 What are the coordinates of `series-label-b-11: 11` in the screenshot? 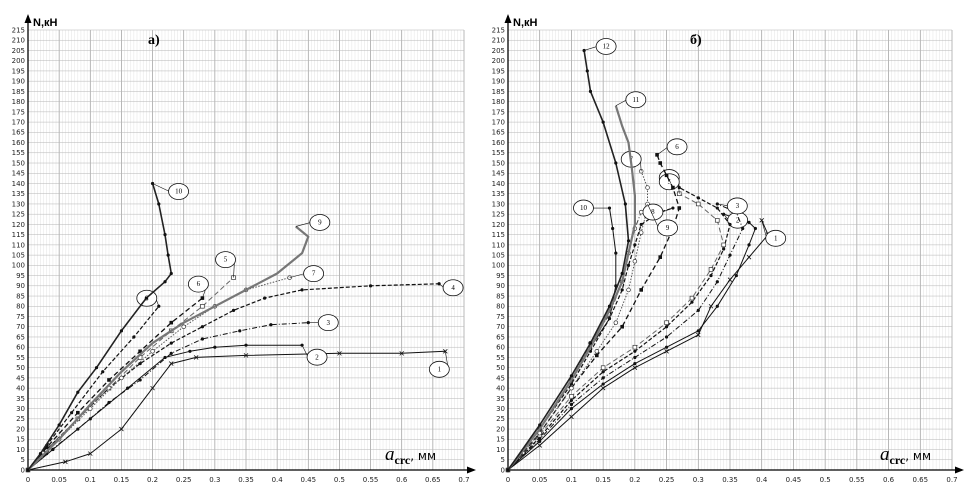 It's located at (635, 100).